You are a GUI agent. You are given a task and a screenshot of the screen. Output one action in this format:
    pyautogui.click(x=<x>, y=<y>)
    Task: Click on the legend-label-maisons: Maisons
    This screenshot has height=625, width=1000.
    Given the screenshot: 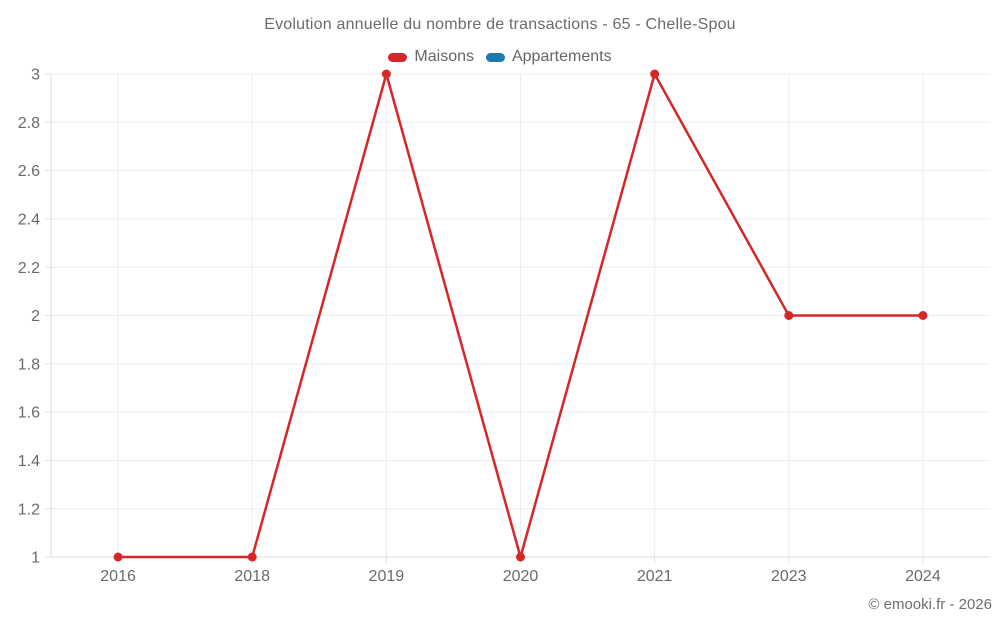 What is the action you would take?
    pyautogui.click(x=444, y=56)
    